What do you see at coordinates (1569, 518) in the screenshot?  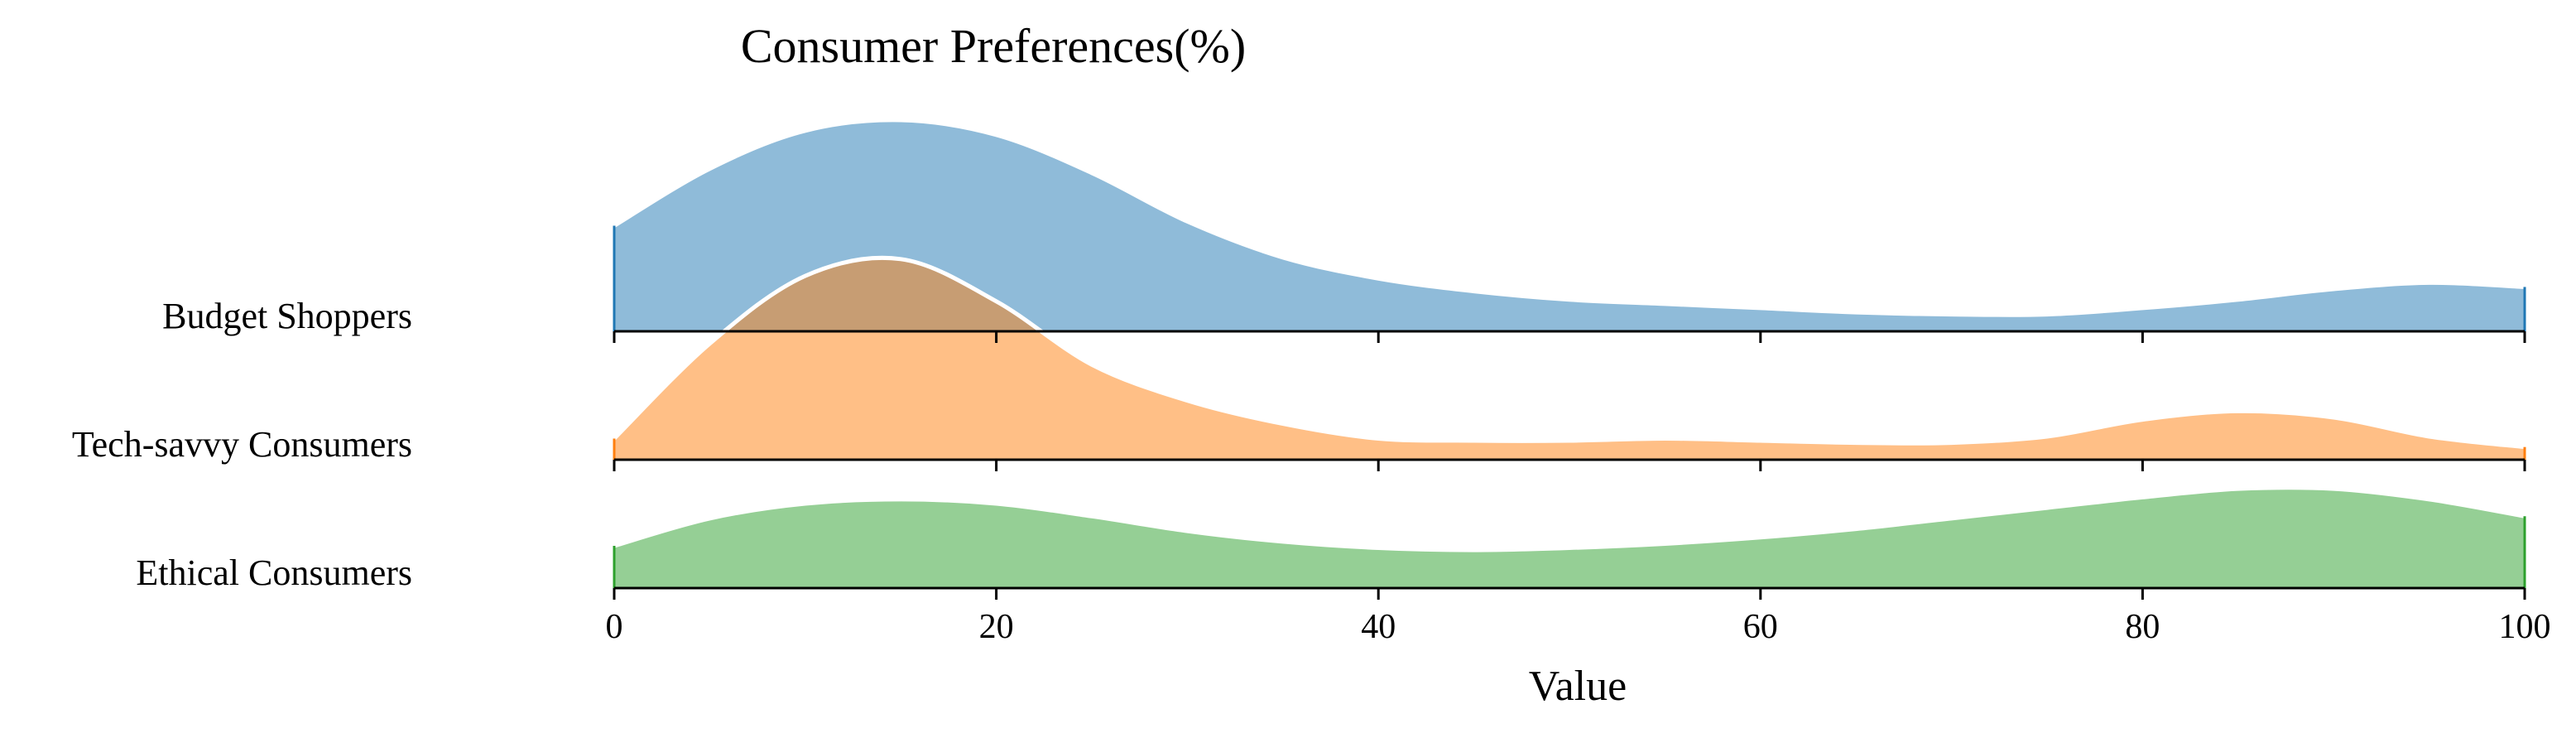 I see `ridge-outline-ethical-consumers` at bounding box center [1569, 518].